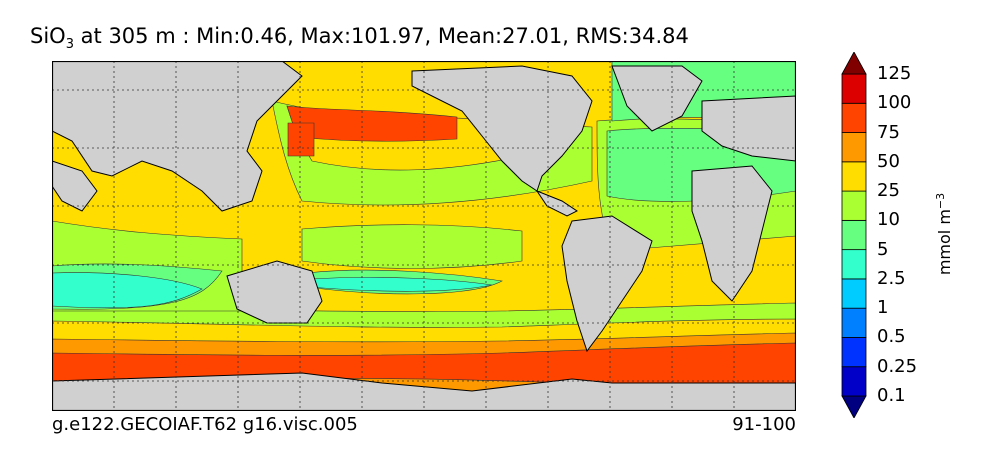 The width and height of the screenshot is (986, 466). What do you see at coordinates (891, 278) in the screenshot?
I see `colorbar-tick-label: 2.5` at bounding box center [891, 278].